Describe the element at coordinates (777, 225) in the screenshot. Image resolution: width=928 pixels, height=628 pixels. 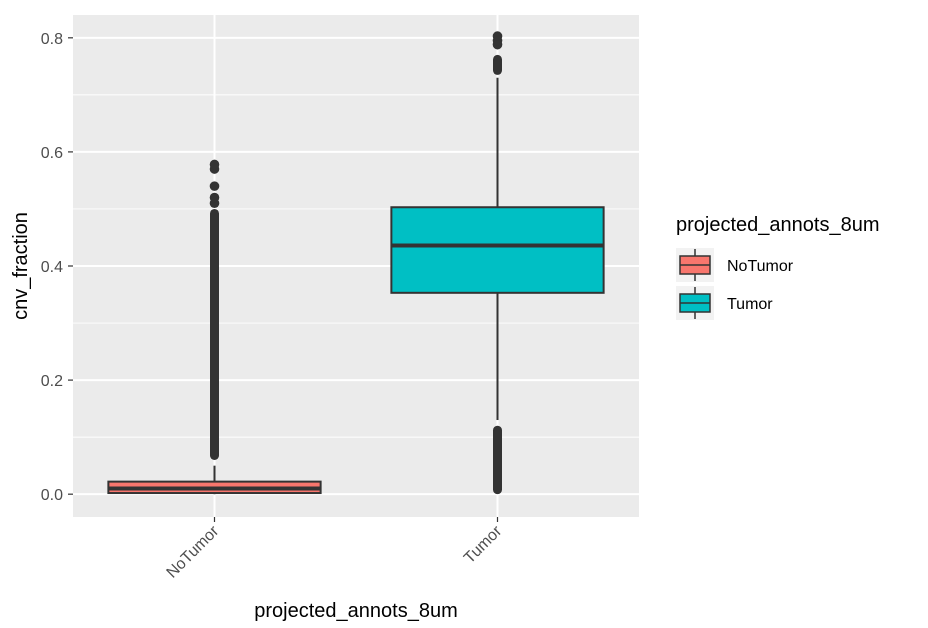
I see `legend-title: projected_annots_8um` at that location.